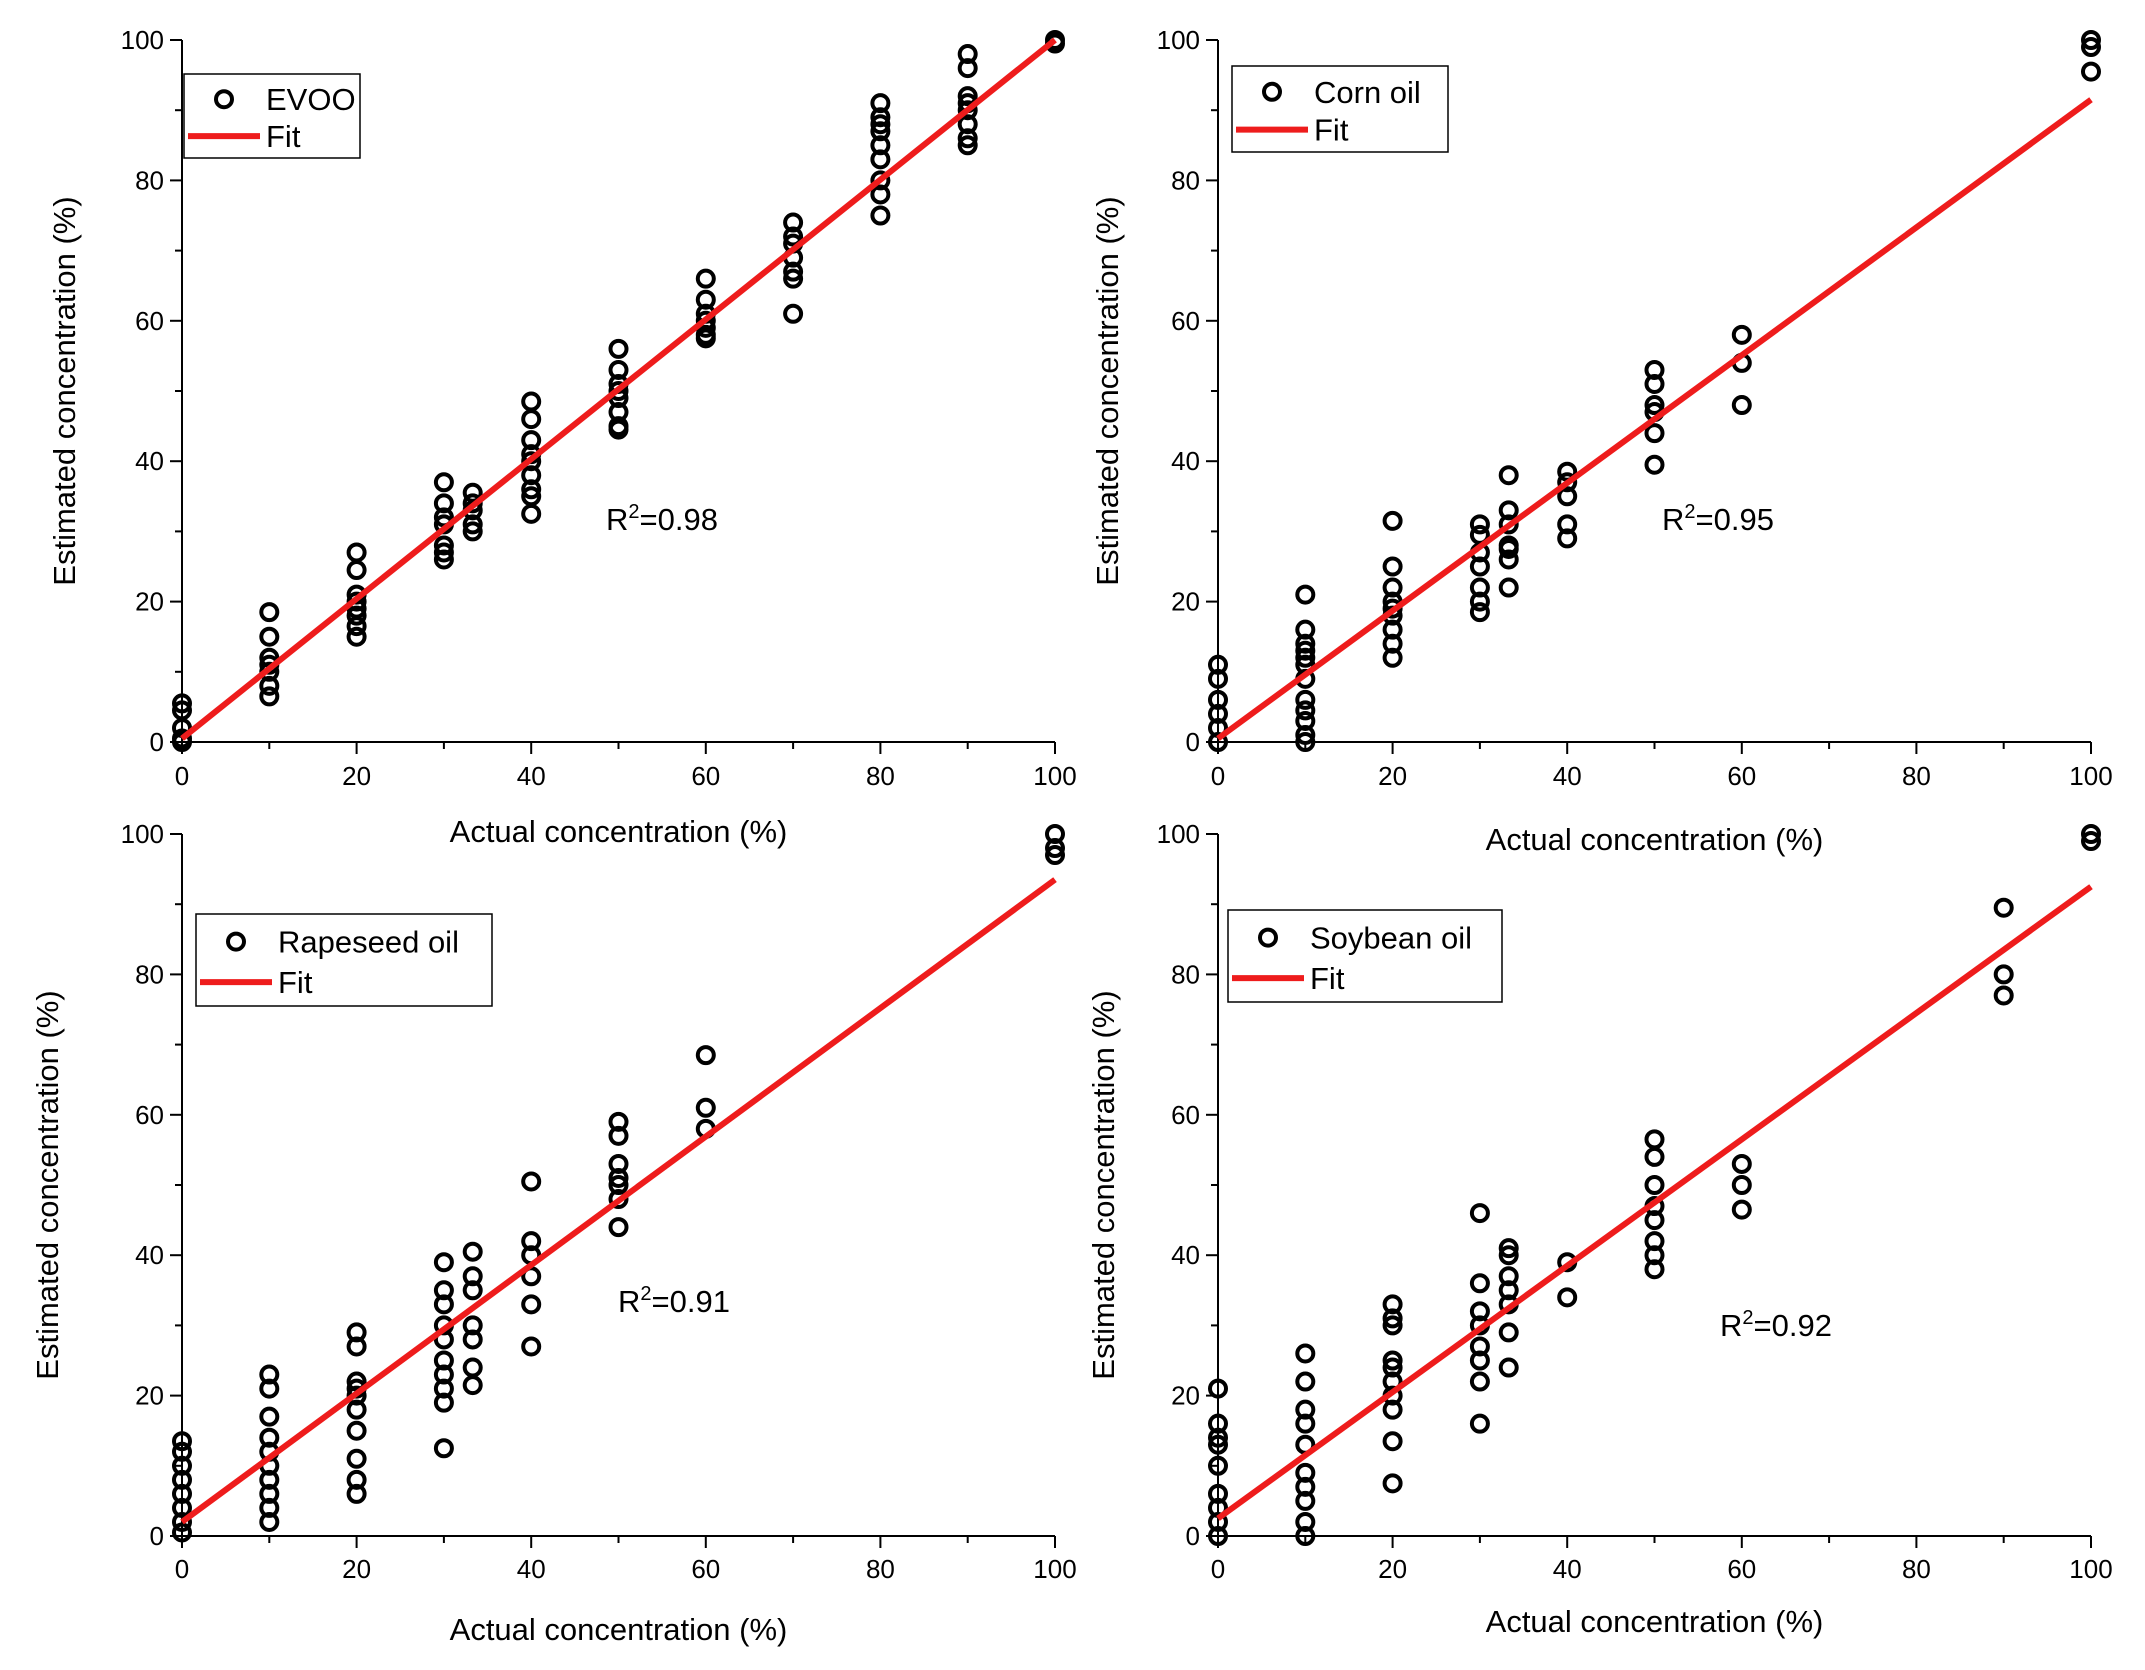  What do you see at coordinates (1567, 1569) in the screenshot?
I see `x-tick-label: 40` at bounding box center [1567, 1569].